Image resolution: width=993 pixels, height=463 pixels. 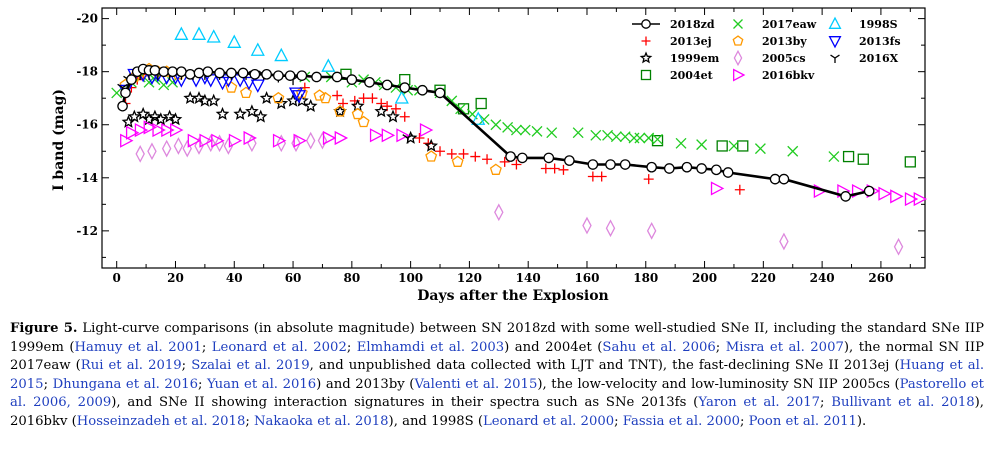 I want to click on citation-link: Valenti et al. 2015, so click(x=476, y=384).